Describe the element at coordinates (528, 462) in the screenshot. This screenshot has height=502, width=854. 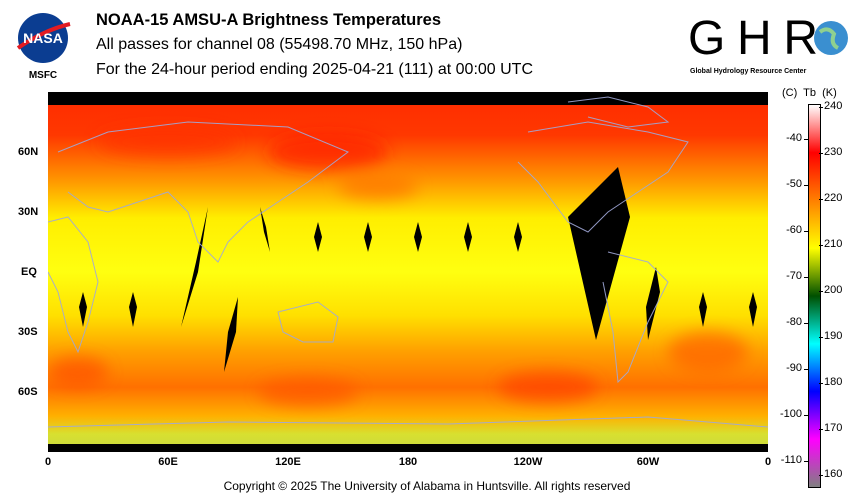
I see `lon-label: 120W` at that location.